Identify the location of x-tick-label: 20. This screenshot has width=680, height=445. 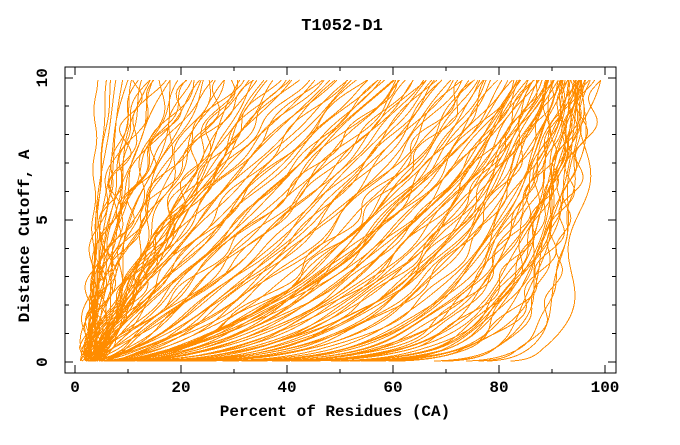
(180, 388).